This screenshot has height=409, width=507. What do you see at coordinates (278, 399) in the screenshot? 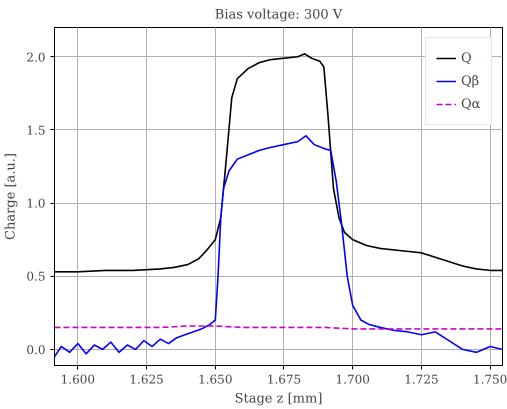
I see `x-axis-title: Stage z [mm]` at bounding box center [278, 399].